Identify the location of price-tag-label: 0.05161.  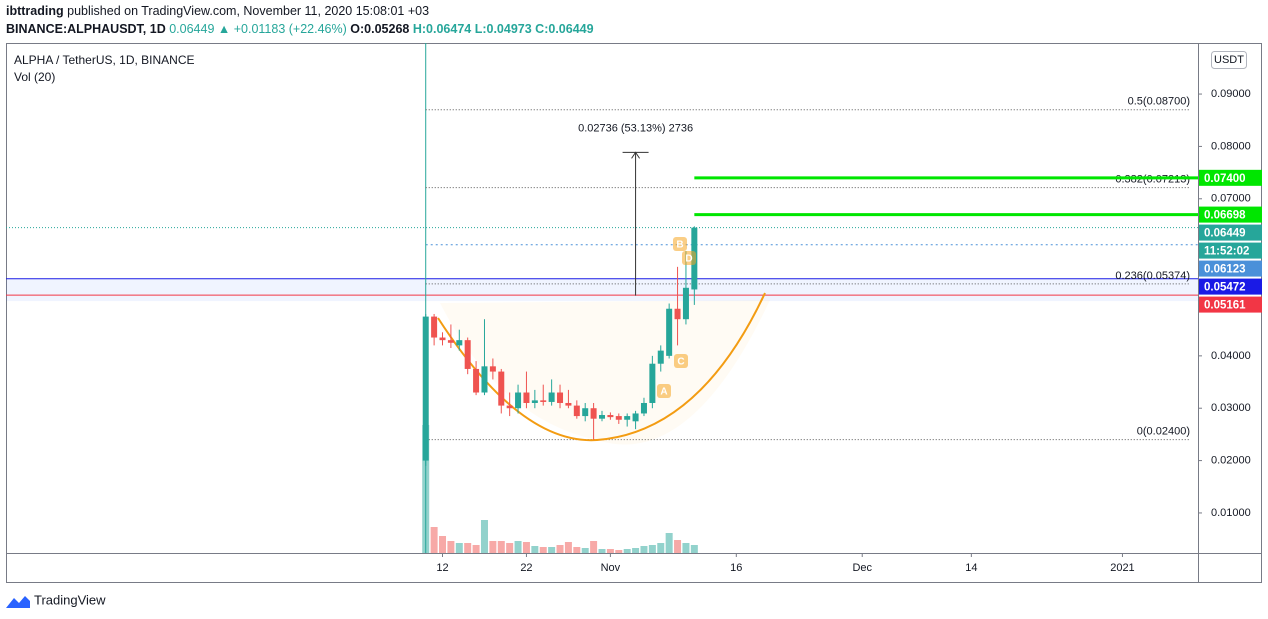
(1225, 306).